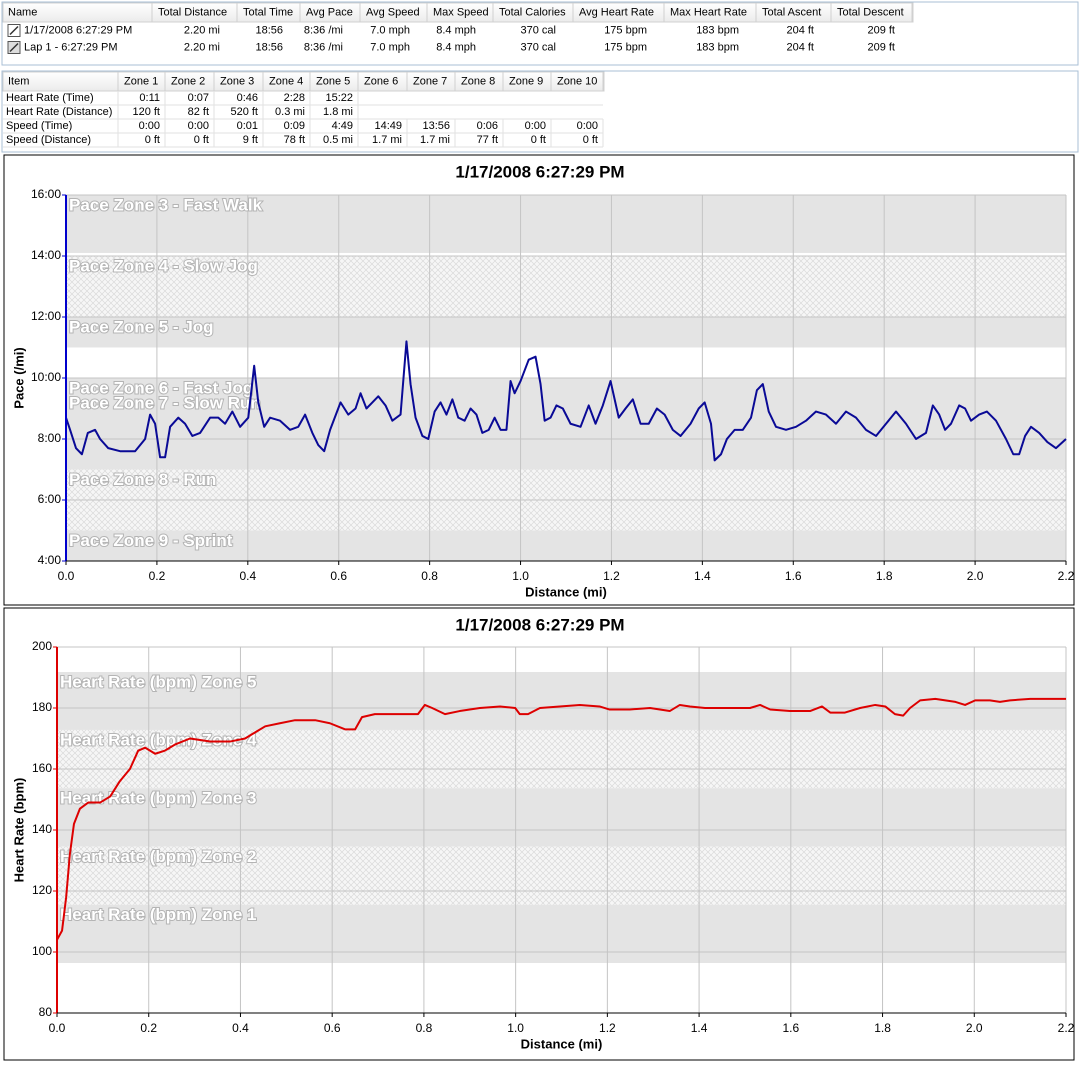 This screenshot has width=1080, height=1068. I want to click on cell: 8:36 /mi, so click(323, 30).